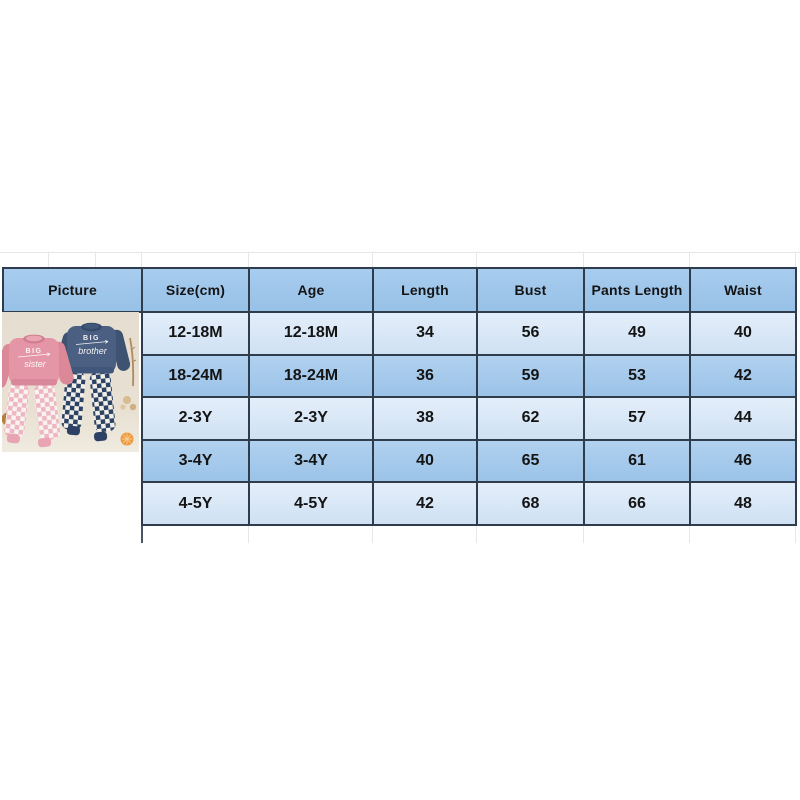 This screenshot has width=800, height=800. Describe the element at coordinates (530, 290) in the screenshot. I see `header-cell-bust: Bust` at that location.